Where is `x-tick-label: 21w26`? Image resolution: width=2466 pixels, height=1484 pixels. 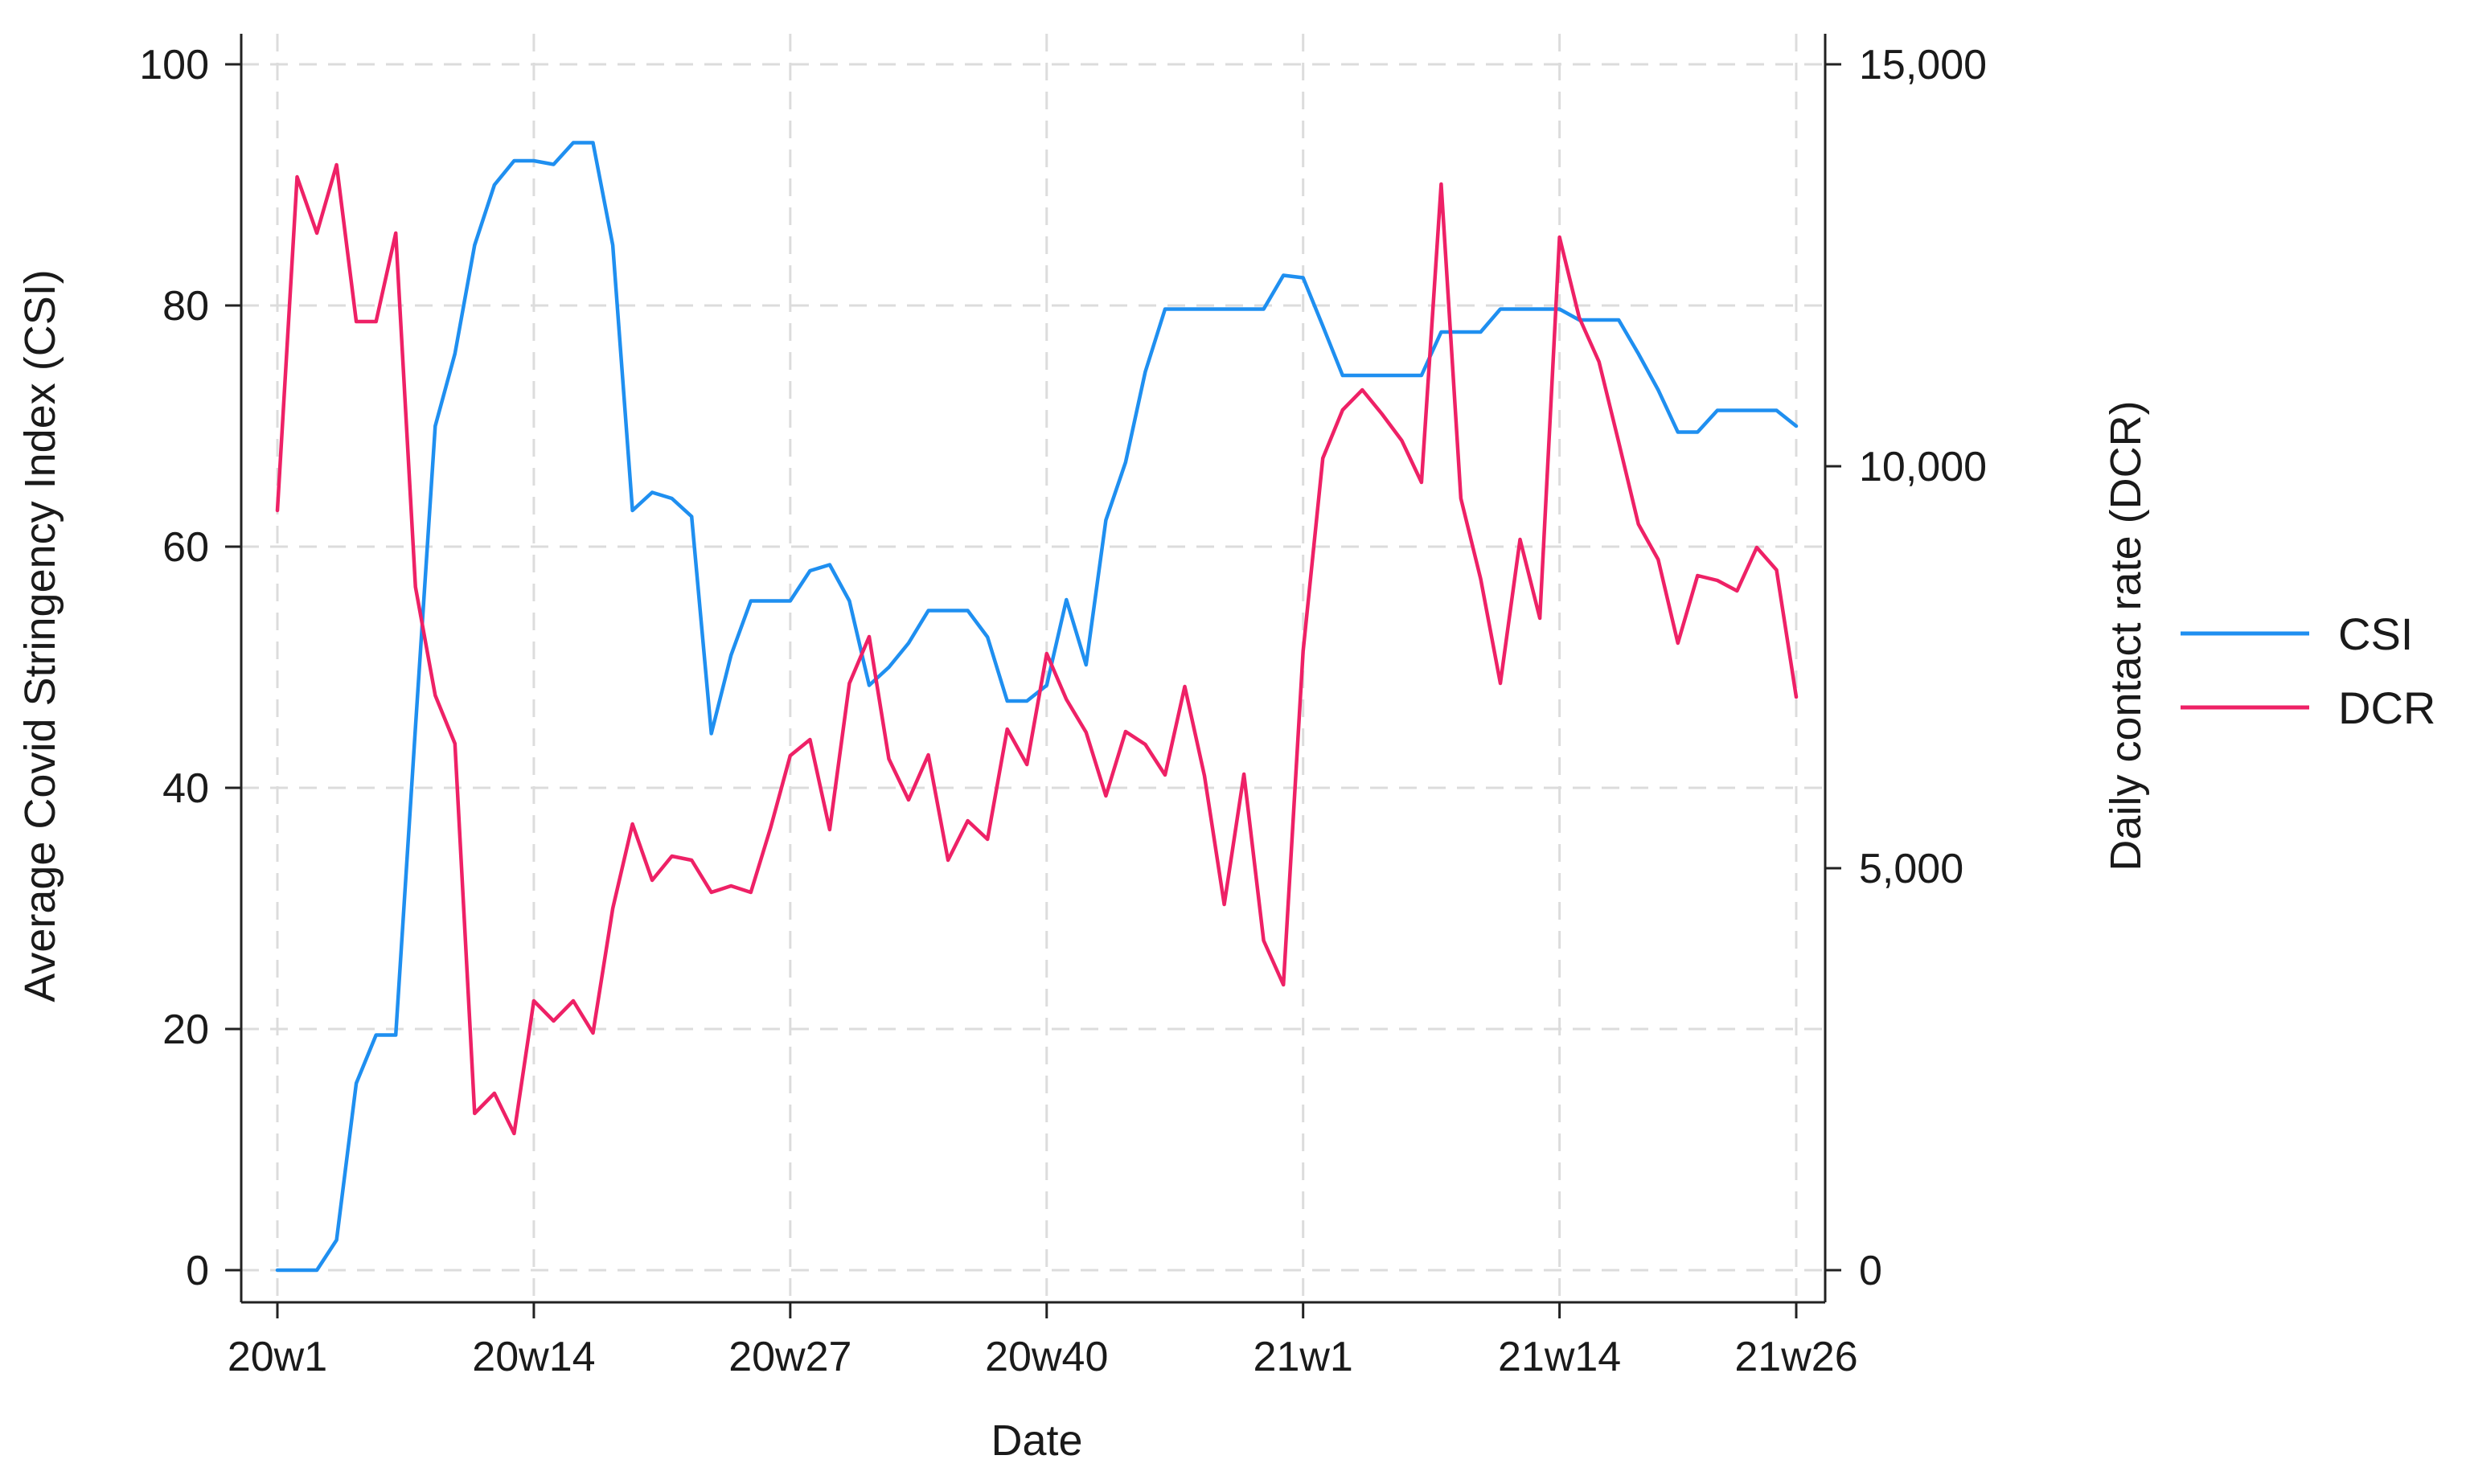 x-tick-label: 21w26 is located at coordinates (1795, 1357).